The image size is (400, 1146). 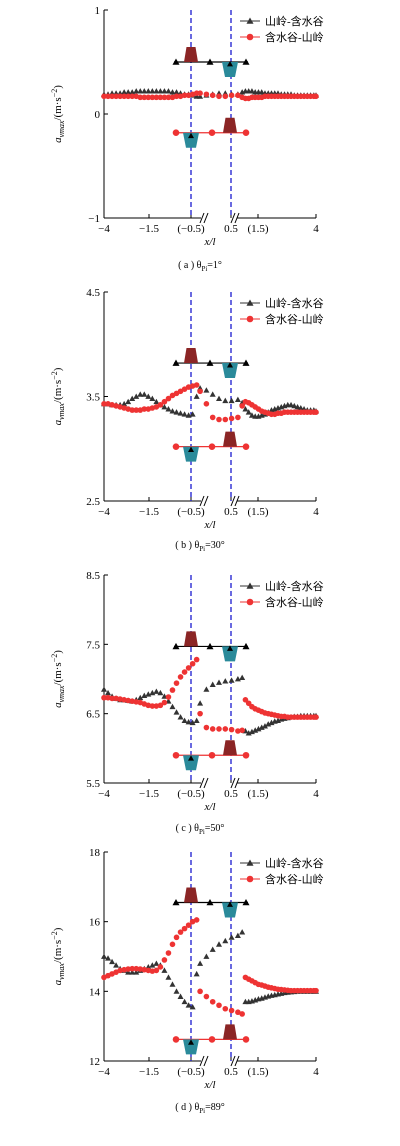 I want to click on caption-value: =1°, so click(x=214, y=265).